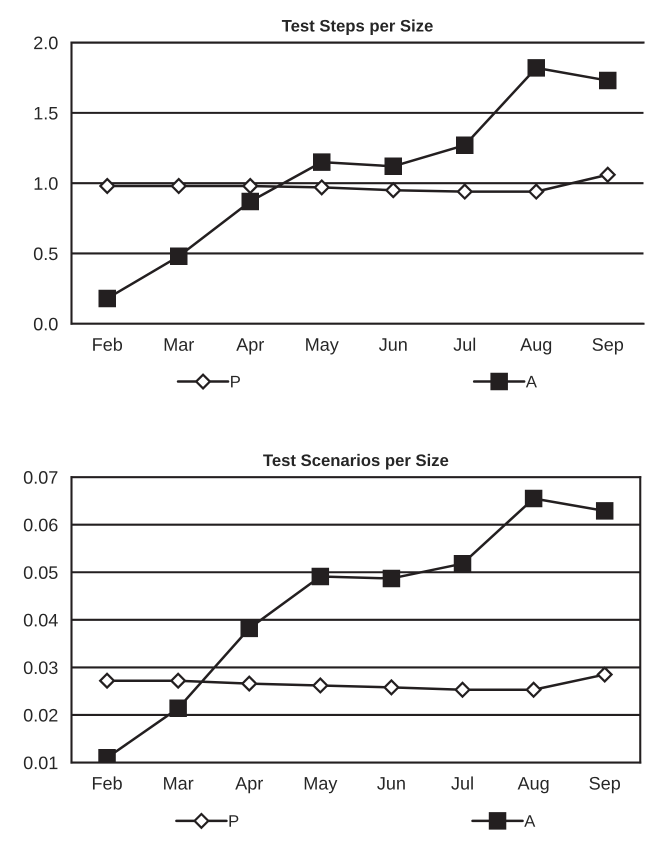  I want to click on y-tick-label: 0.5, so click(46, 253).